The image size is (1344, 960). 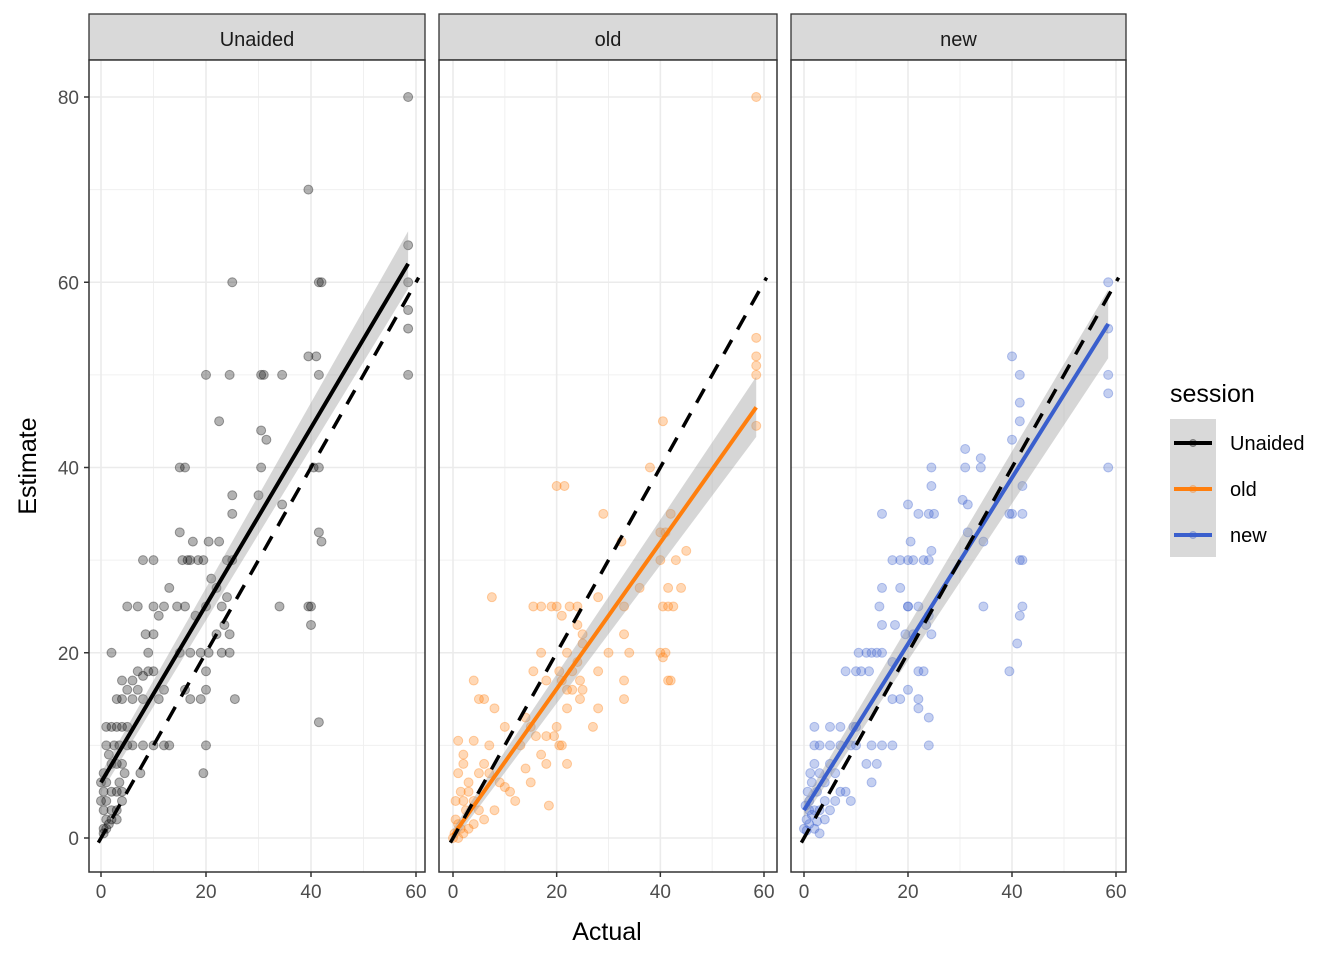 I want to click on y-tick-label: 0, so click(x=73, y=839).